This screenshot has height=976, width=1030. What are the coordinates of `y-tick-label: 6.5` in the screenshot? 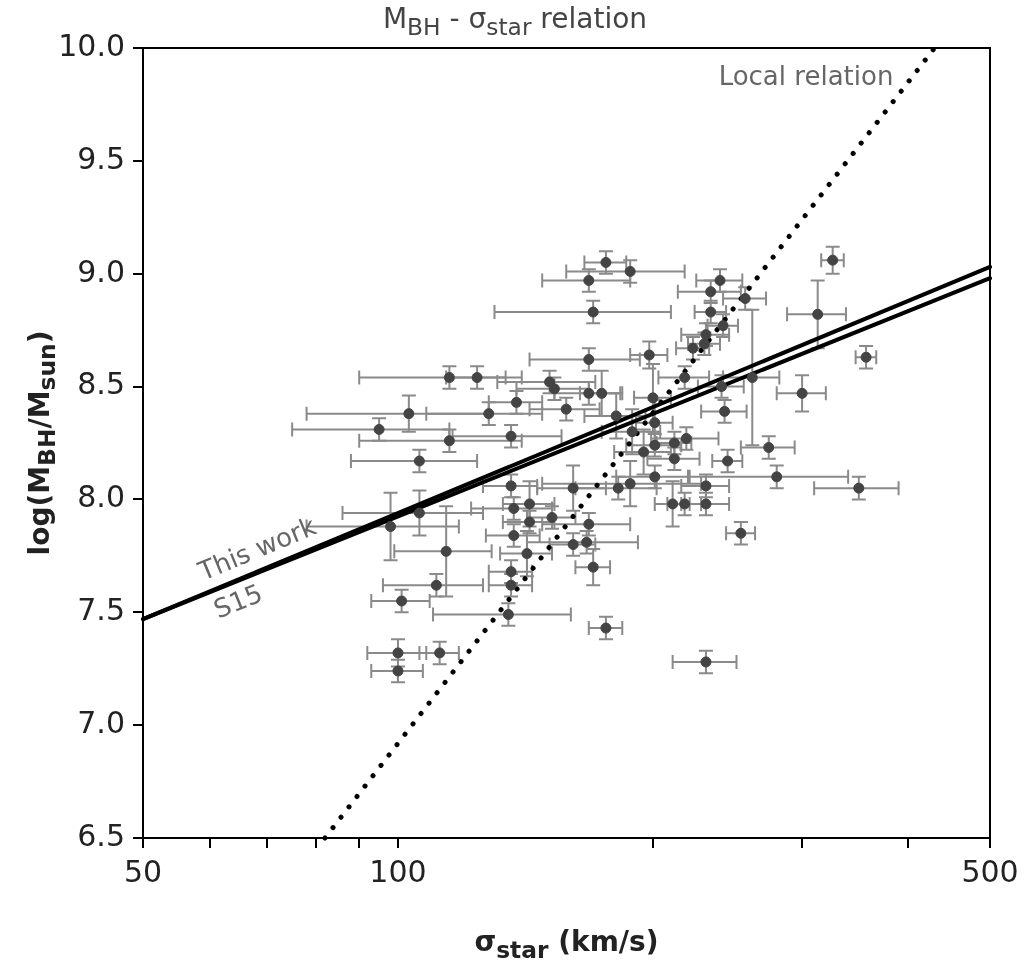 It's located at (101, 835).